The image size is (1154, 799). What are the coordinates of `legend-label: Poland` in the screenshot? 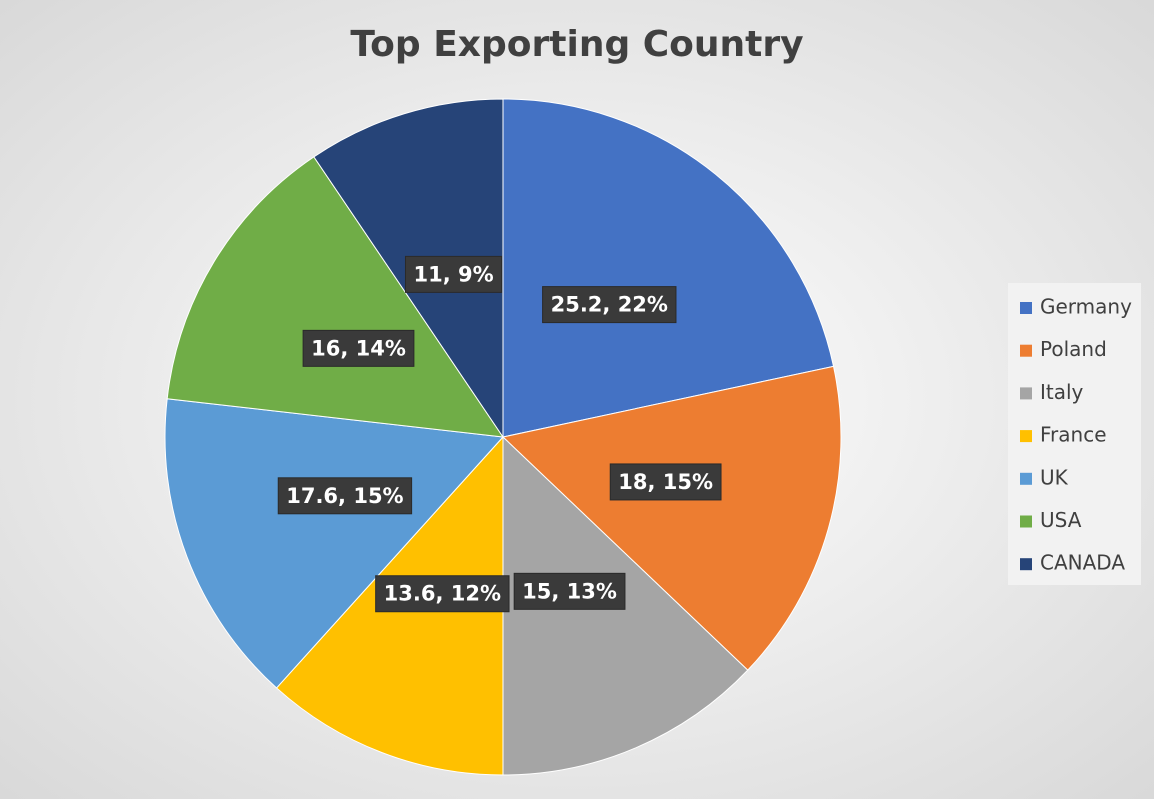 It's located at (1073, 349).